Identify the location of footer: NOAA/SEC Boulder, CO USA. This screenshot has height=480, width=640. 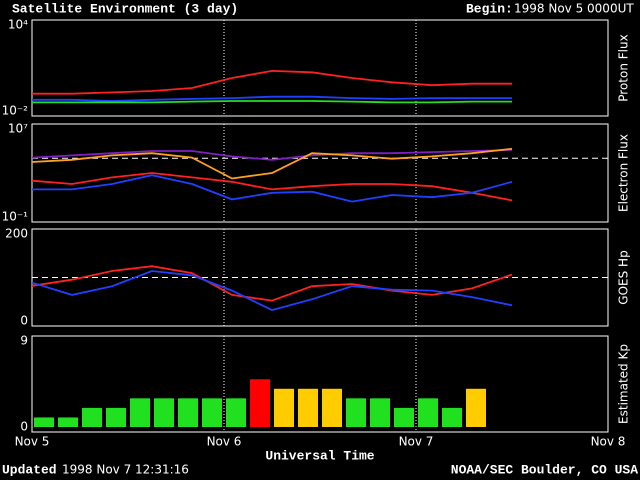
(544, 469).